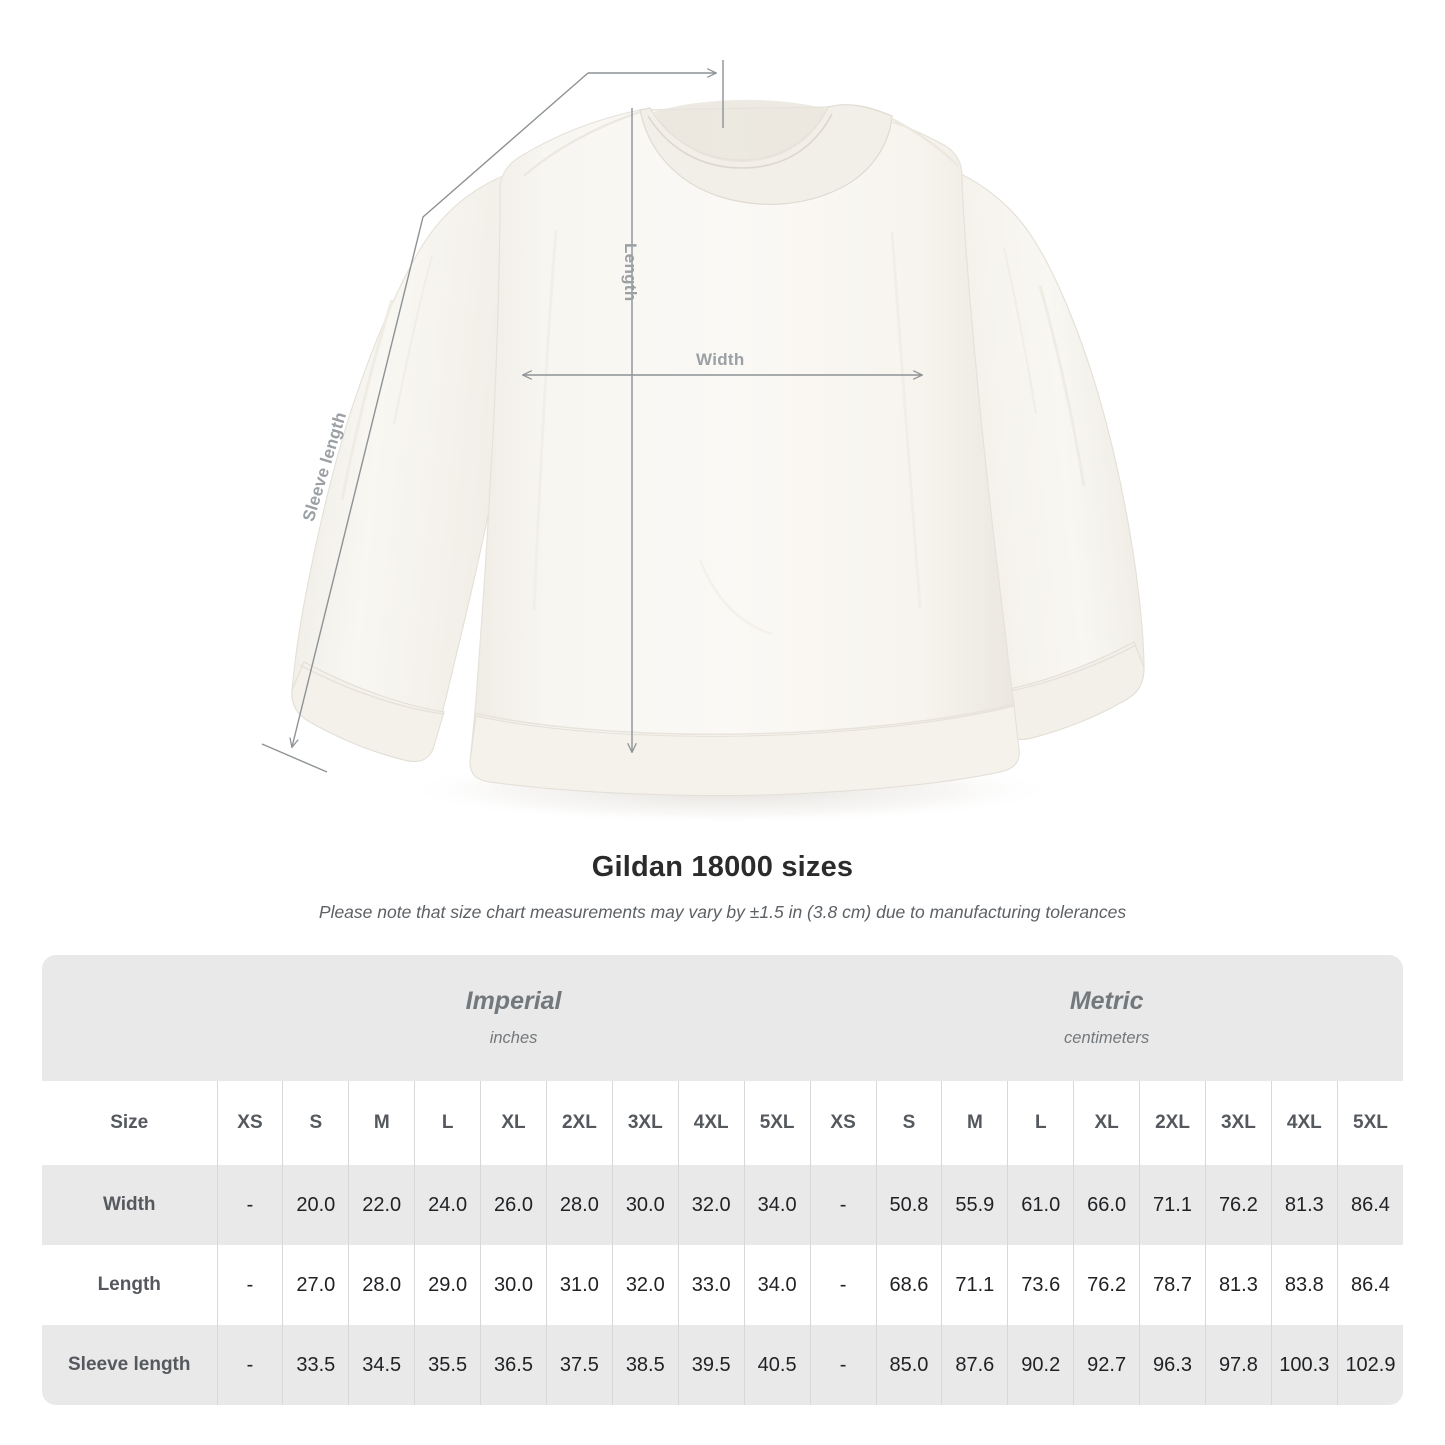 Image resolution: width=1445 pixels, height=1445 pixels. Describe the element at coordinates (1172, 1365) in the screenshot. I see `cell-sleeve-metric-2XL: 96.3` at that location.